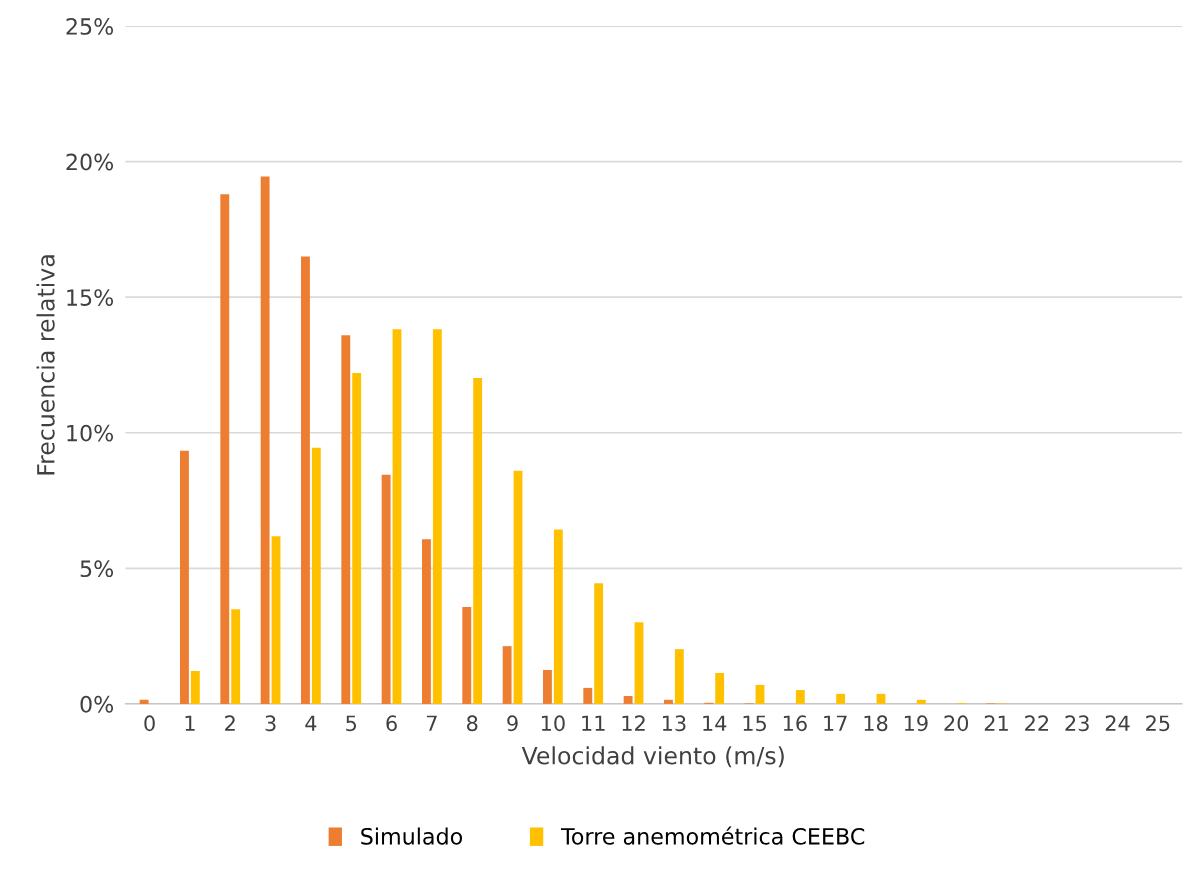 The height and width of the screenshot is (869, 1194). I want to click on x-tick-label: 17, so click(835, 723).